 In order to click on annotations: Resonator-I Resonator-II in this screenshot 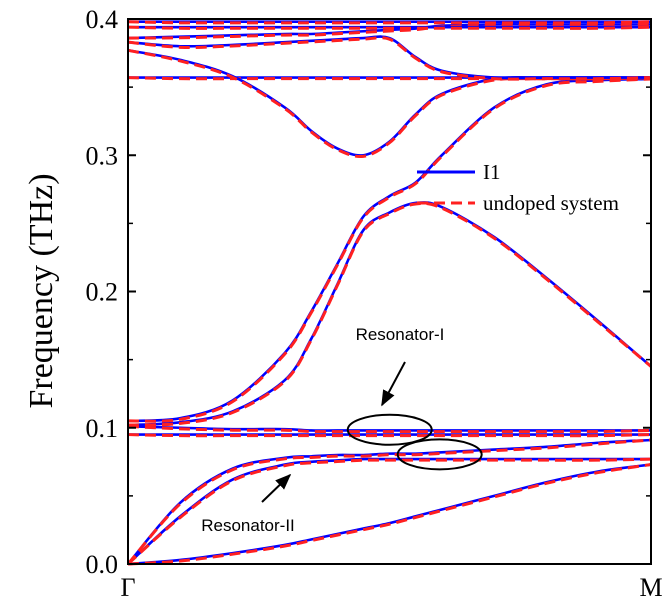, I will do `click(342, 430)`.